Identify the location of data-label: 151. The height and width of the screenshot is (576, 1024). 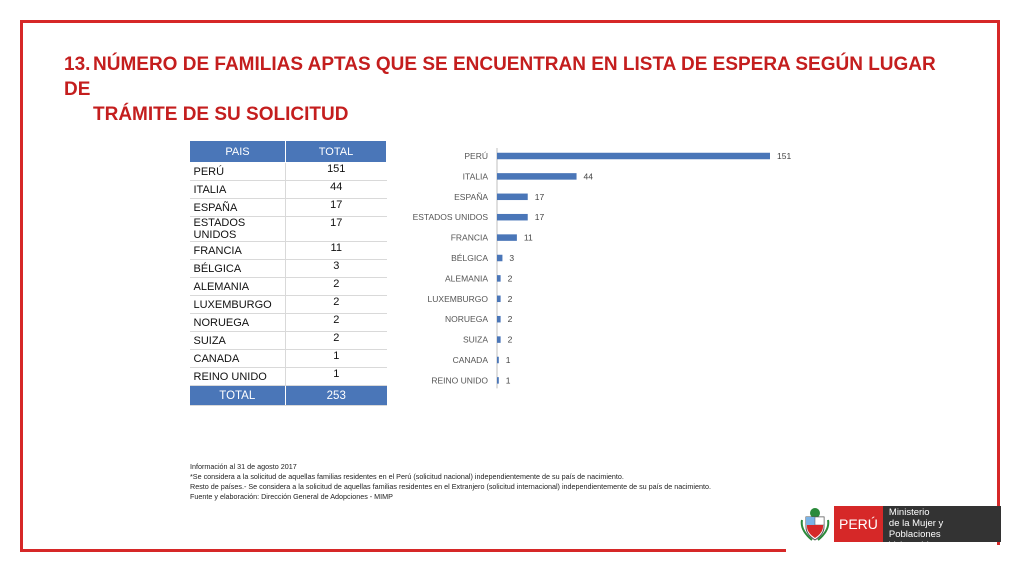
(784, 156).